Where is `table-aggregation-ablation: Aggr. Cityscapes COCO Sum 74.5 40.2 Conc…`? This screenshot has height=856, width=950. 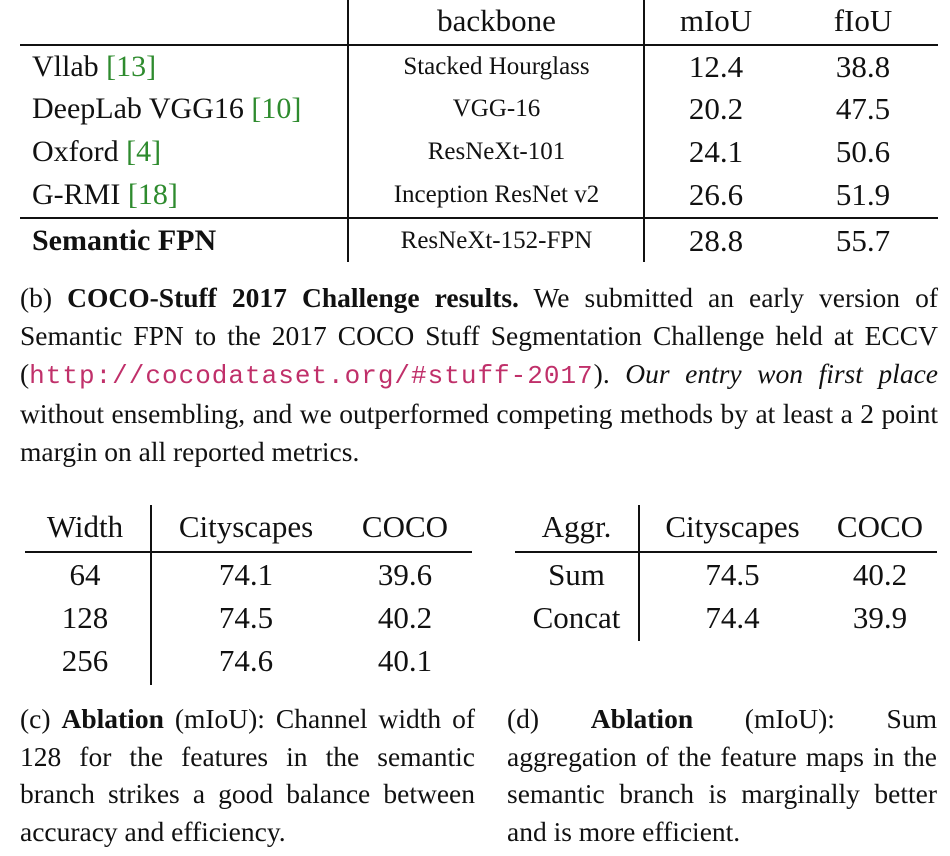 table-aggregation-ablation: Aggr. Cityscapes COCO Sum 74.5 40.2 Conc… is located at coordinates (727, 573).